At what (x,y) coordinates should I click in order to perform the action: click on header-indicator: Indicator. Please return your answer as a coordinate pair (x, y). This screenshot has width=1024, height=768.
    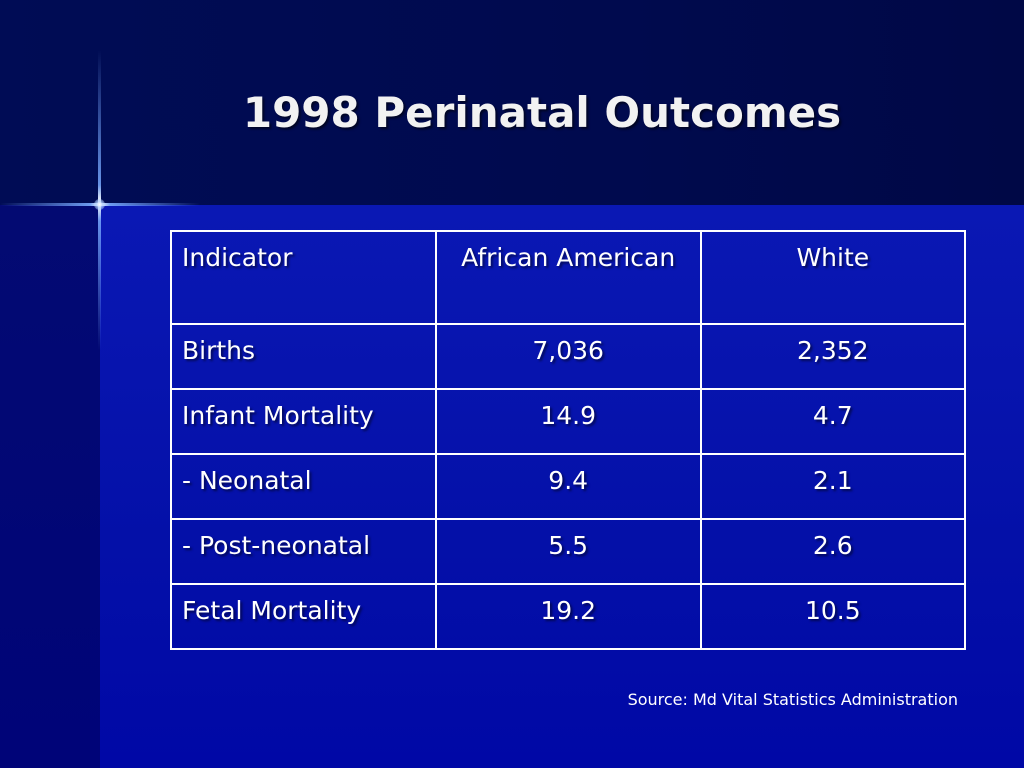
    Looking at the image, I should click on (303, 277).